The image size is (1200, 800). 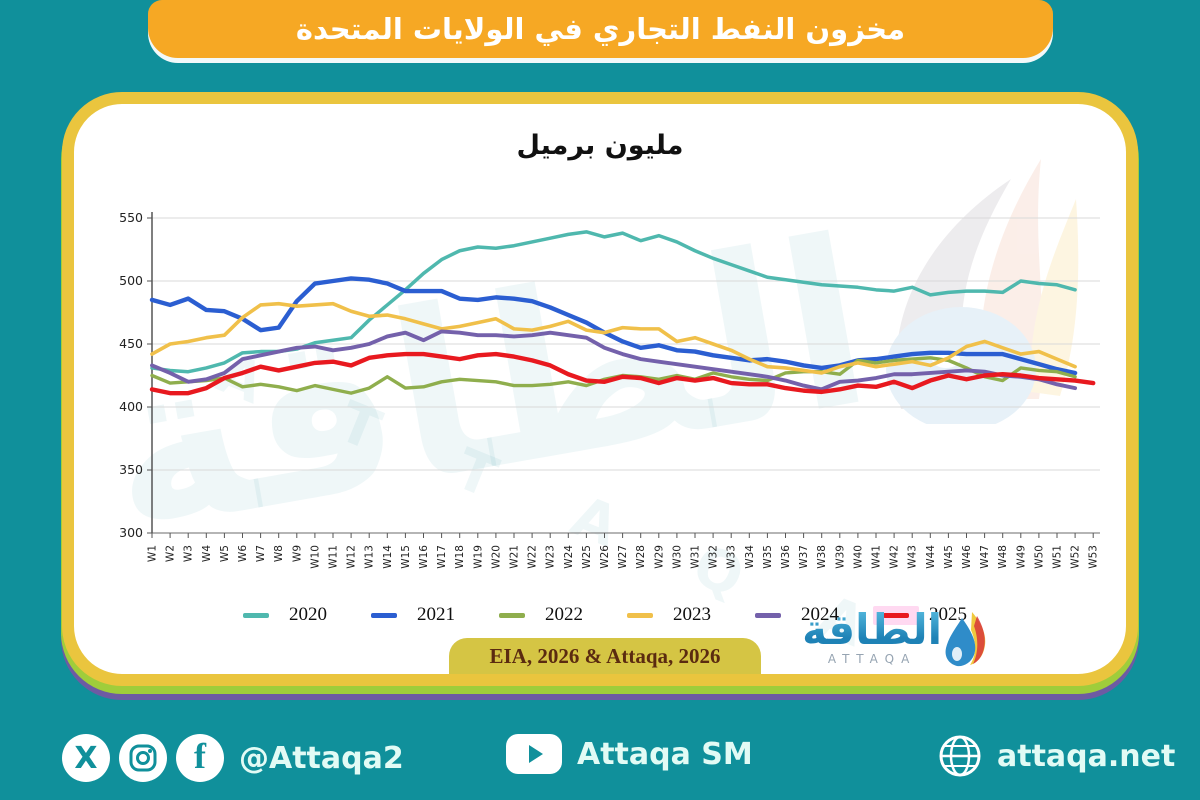 What do you see at coordinates (243, 553) in the screenshot?
I see `x-axis-label: W6` at bounding box center [243, 553].